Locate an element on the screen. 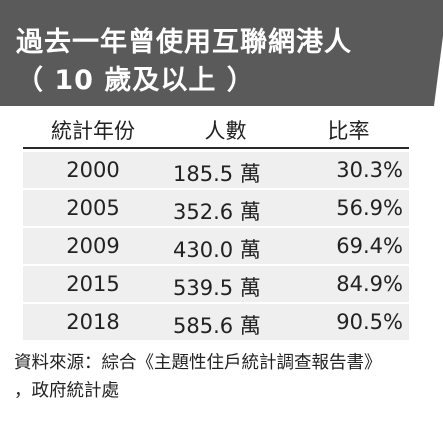  cell-ratio: 90.5% is located at coordinates (369, 322).